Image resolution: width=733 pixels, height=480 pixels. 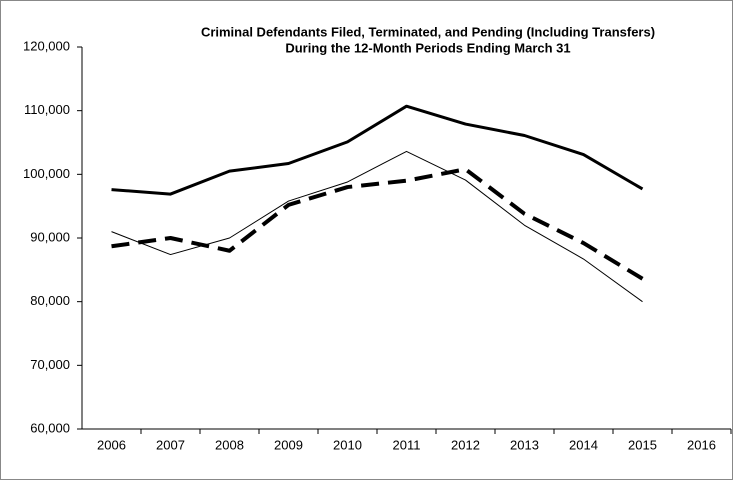 I want to click on x-tick-label: 2008, so click(x=229, y=444).